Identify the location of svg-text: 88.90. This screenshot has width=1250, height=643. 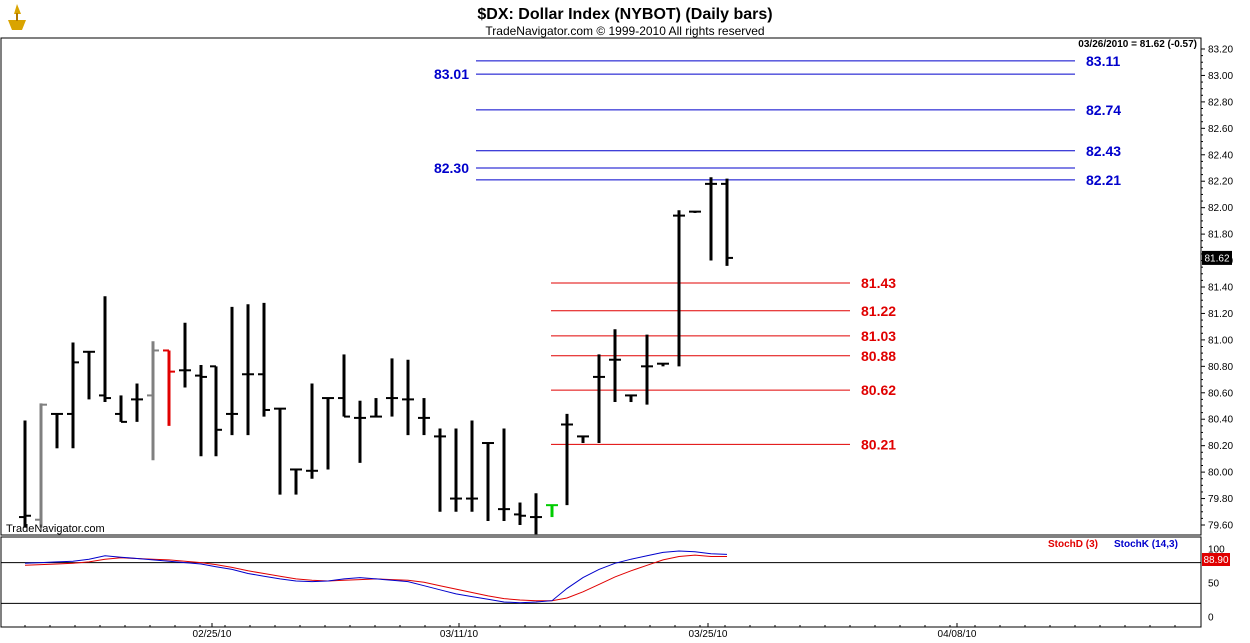
(1215, 560).